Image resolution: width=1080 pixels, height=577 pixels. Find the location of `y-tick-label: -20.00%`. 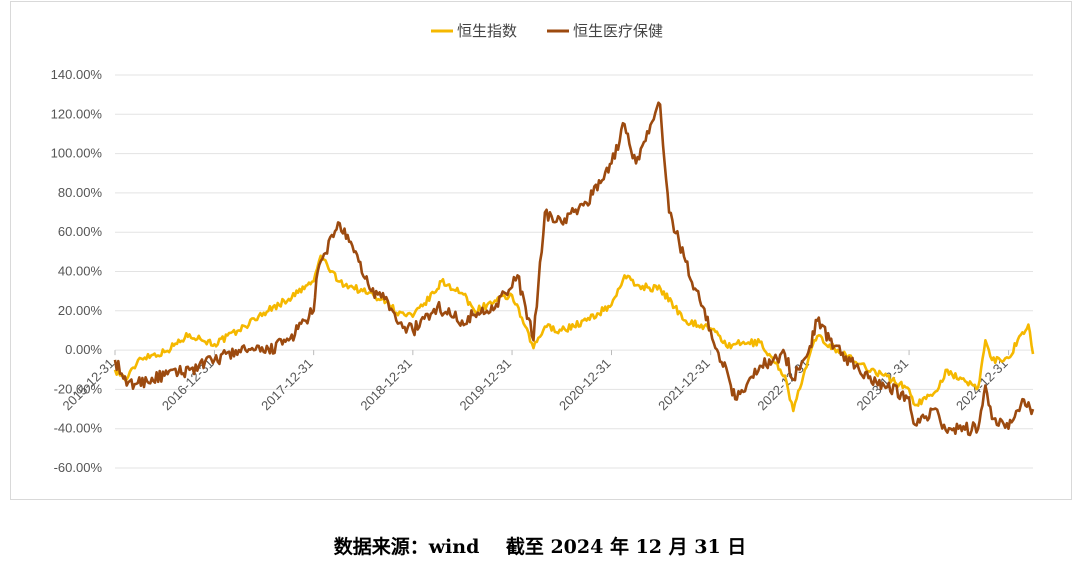

y-tick-label: -20.00% is located at coordinates (78, 388).